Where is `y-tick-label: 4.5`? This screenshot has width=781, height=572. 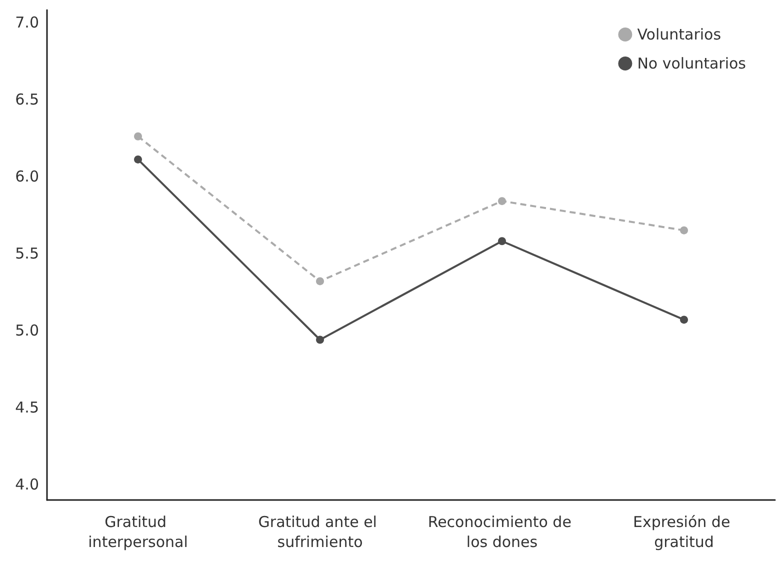
y-tick-label: 4.5 is located at coordinates (27, 407).